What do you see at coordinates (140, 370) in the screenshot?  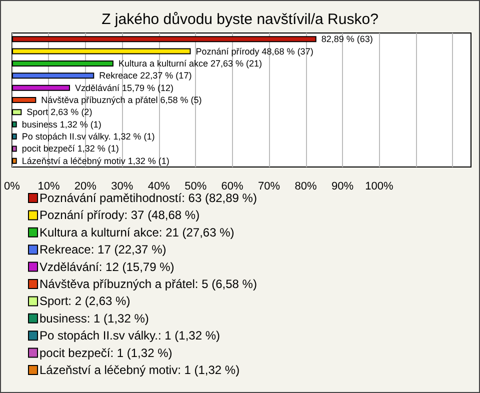 I see `legend-label: Lázeňství a léčebný motiv: 1 (1,32 %)` at bounding box center [140, 370].